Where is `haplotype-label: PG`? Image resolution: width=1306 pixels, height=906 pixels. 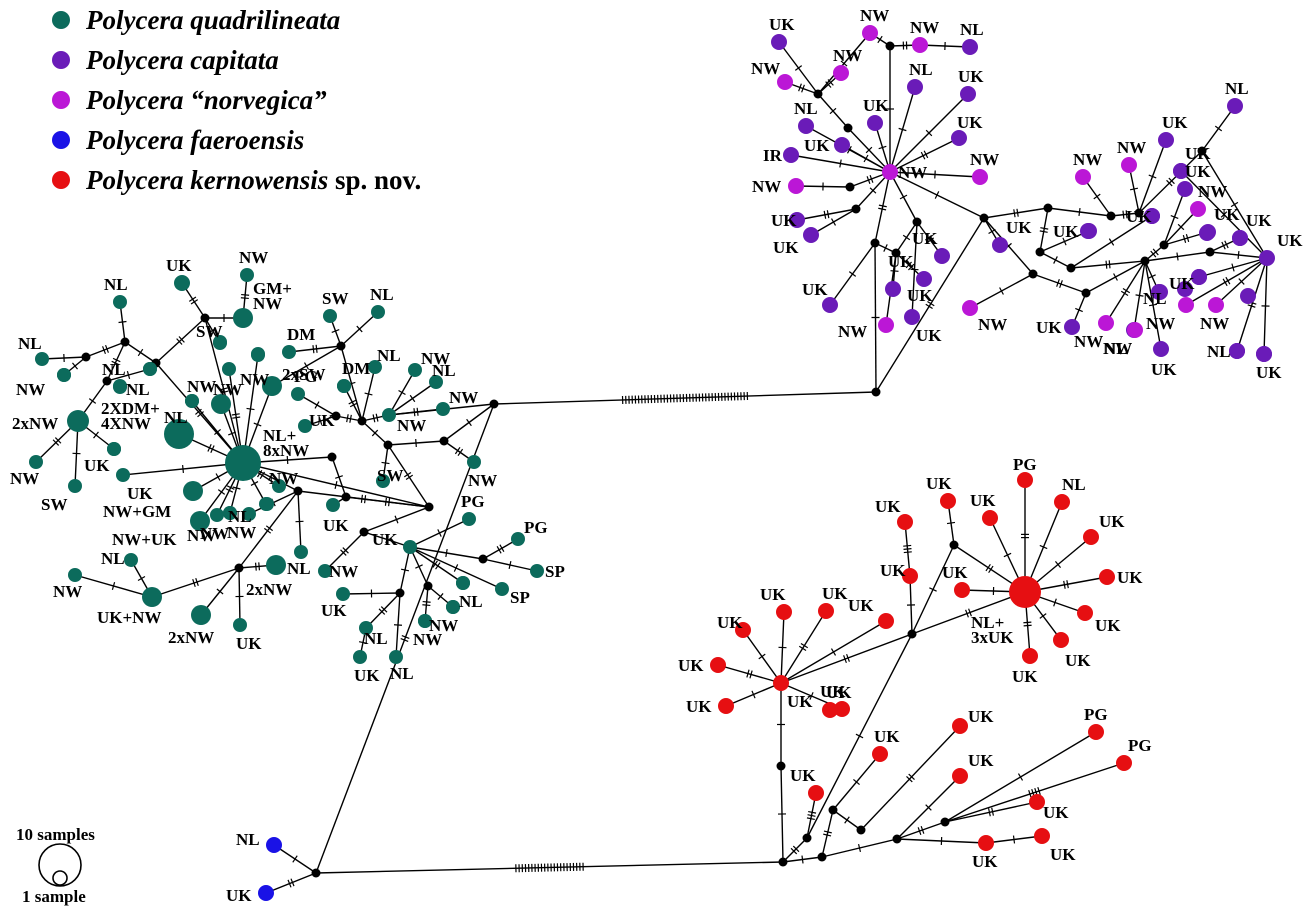 haplotype-label: PG is located at coordinates (536, 527).